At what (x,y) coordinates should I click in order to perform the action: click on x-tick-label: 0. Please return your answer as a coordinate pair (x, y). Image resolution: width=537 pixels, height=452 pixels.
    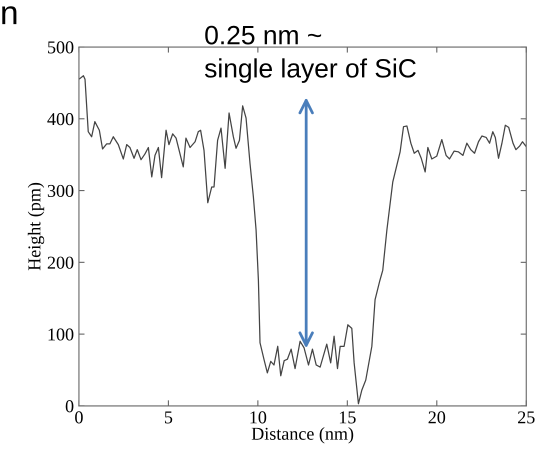
    Looking at the image, I should click on (79, 417).